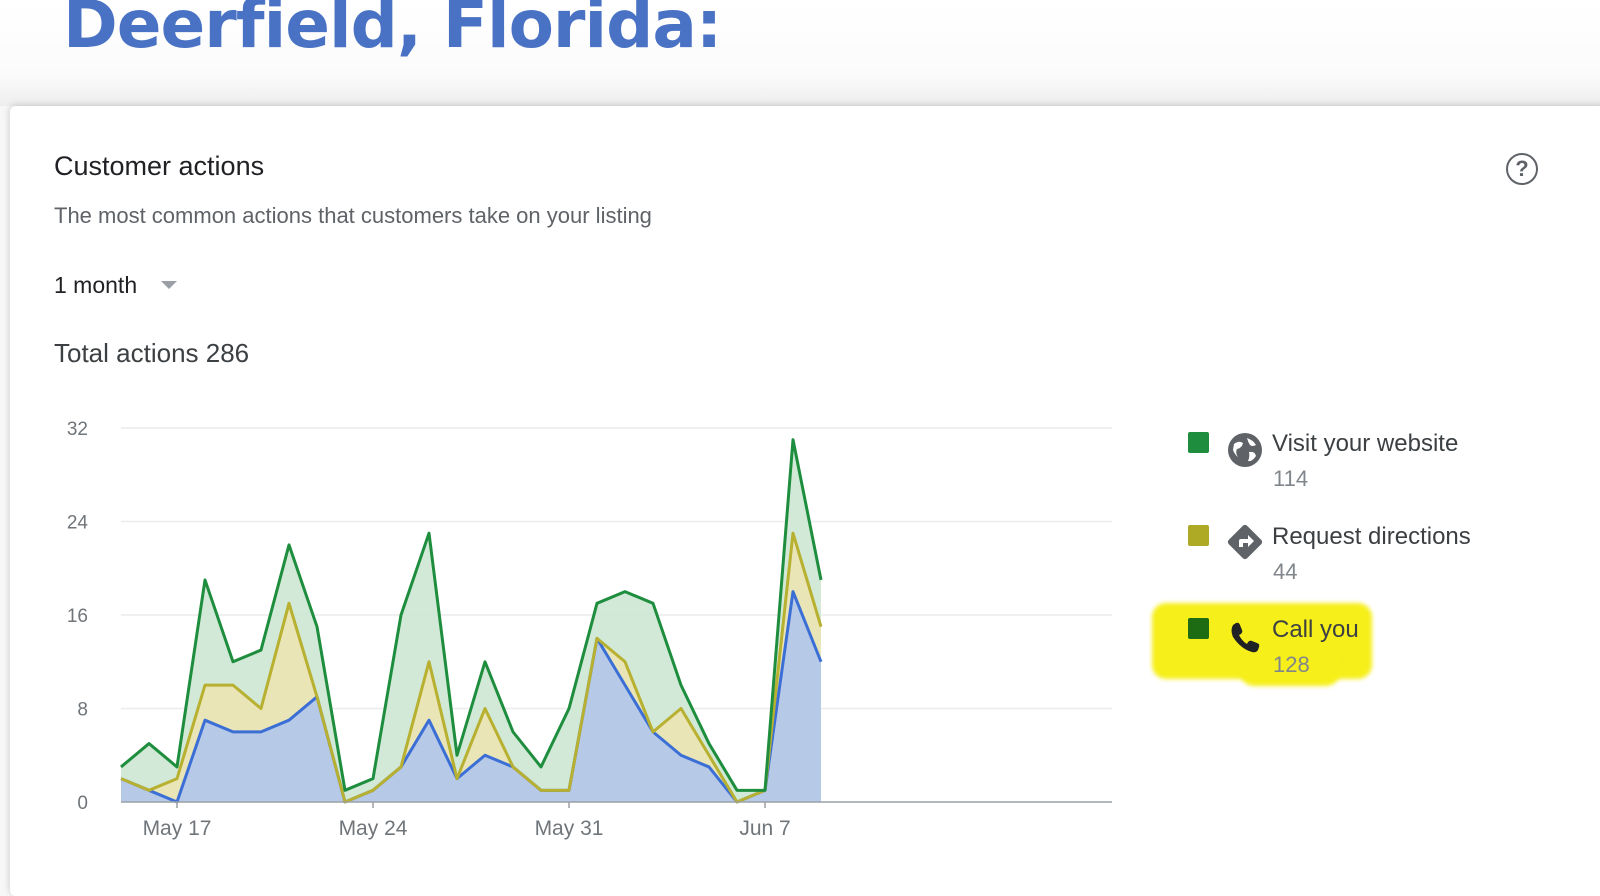 This screenshot has width=1600, height=896. Describe the element at coordinates (764, 828) in the screenshot. I see `x-tick-label: Jun 7` at that location.